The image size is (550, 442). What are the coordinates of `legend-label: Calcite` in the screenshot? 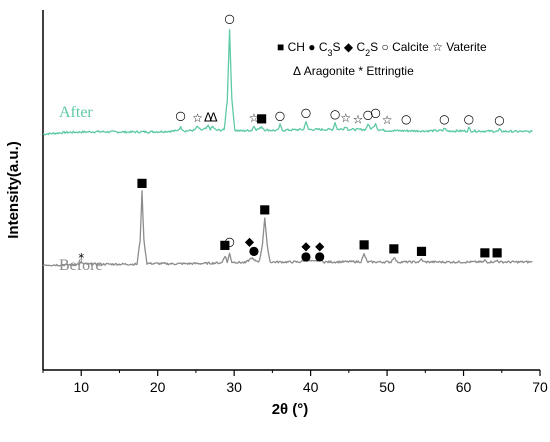 It's located at (410, 47).